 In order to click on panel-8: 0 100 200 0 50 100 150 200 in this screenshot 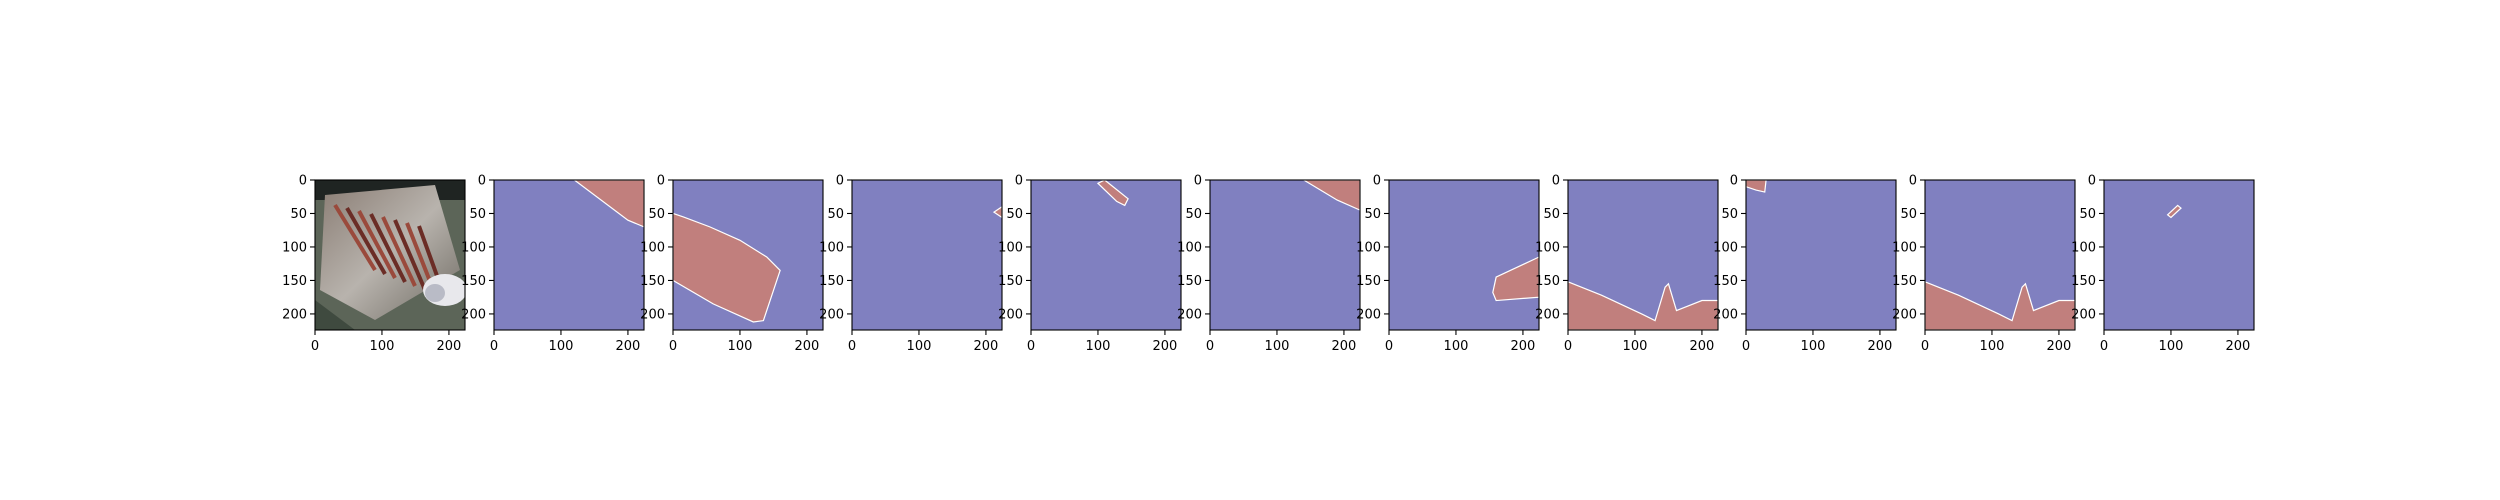, I will do `click(1627, 264)`.